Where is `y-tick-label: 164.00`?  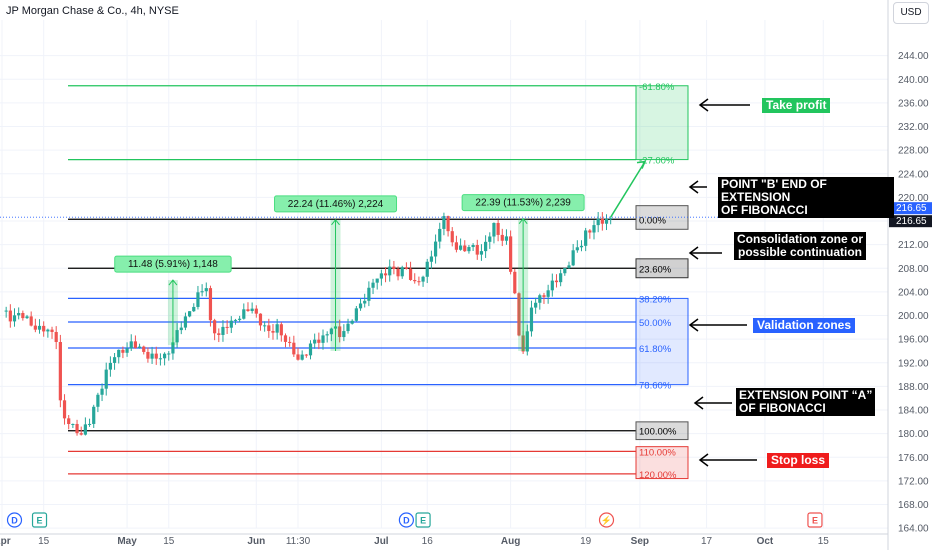 y-tick-label: 164.00 is located at coordinates (913, 529).